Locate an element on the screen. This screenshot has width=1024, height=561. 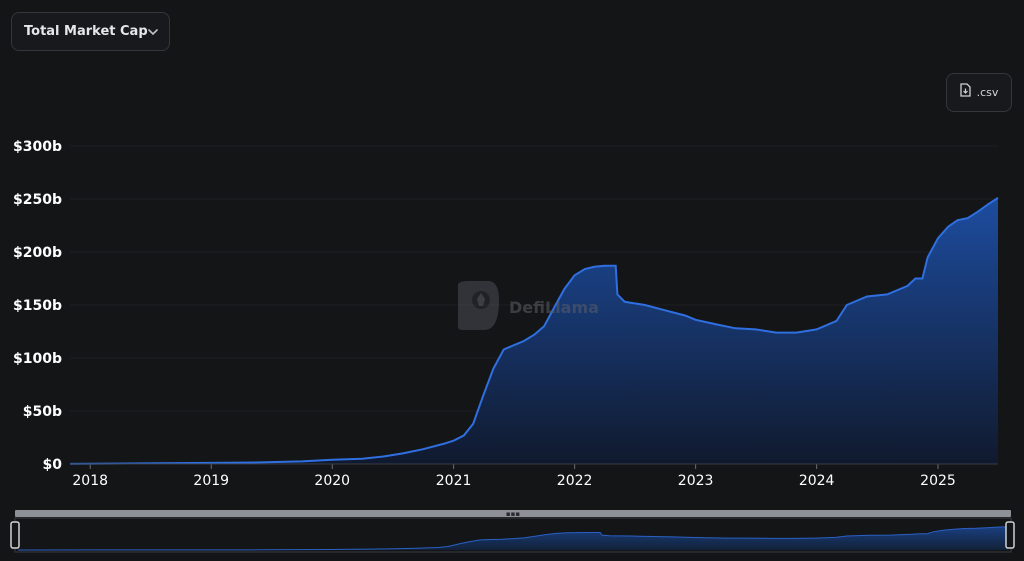
y-tick-label: $300b is located at coordinates (37, 147).